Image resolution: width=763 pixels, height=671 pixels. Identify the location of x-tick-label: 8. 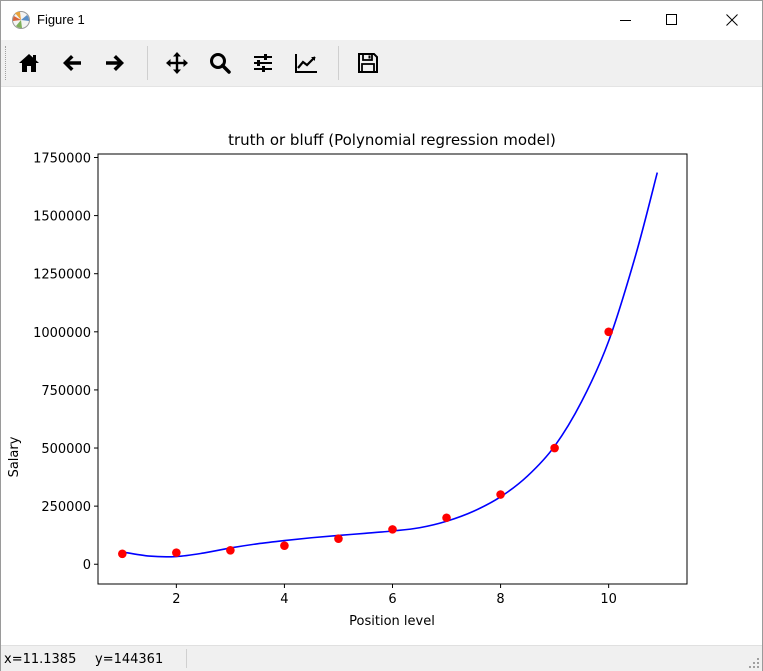
(500, 599).